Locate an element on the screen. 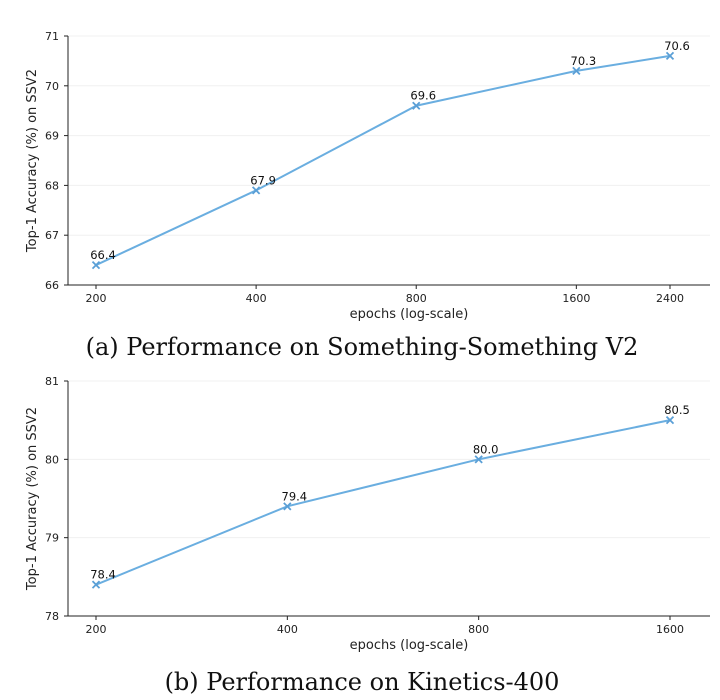 This screenshot has height=700, width=720. y-tick-label: 71 is located at coordinates (52, 36).